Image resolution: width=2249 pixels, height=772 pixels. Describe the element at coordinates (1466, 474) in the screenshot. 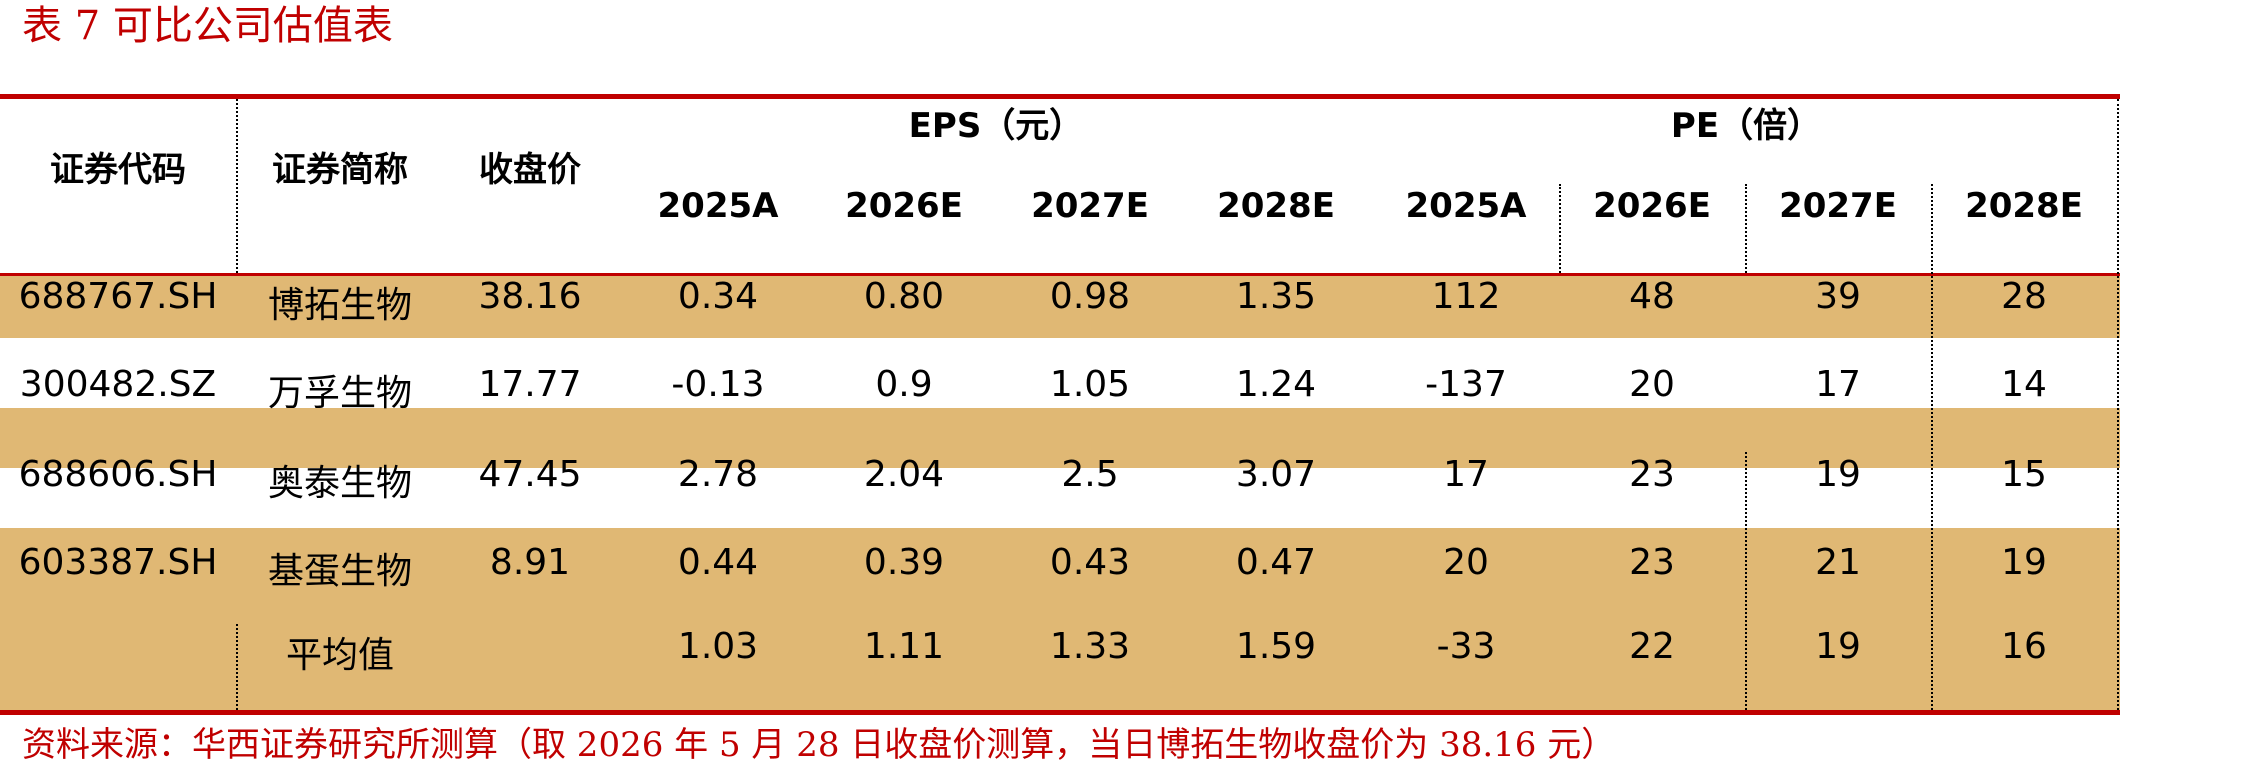

I see `row-3-pe-2025: 17` at that location.